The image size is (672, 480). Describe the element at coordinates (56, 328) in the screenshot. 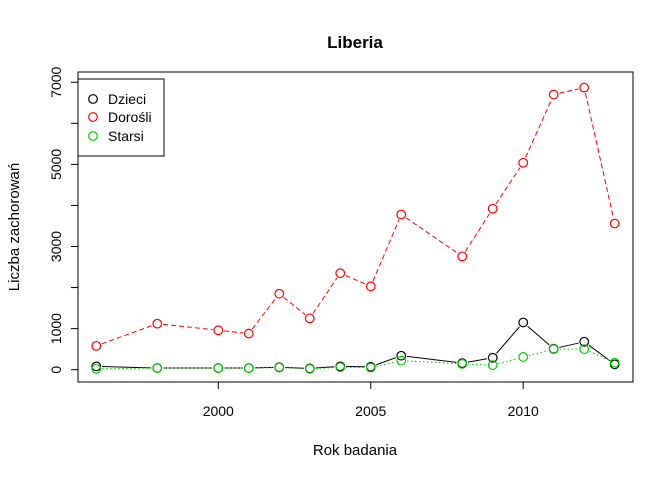

I see `y-tick-label: 1000` at that location.